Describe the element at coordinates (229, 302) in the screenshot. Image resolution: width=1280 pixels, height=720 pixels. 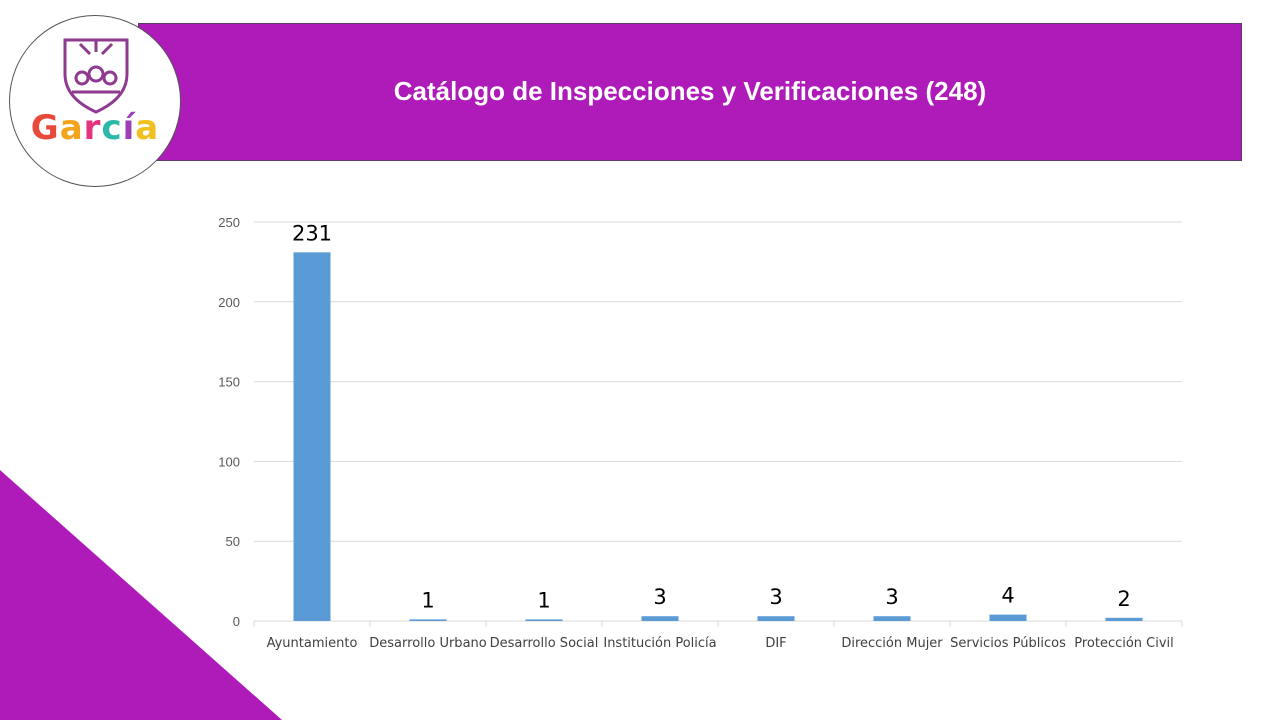
I see `y-tick-label: 200` at that location.